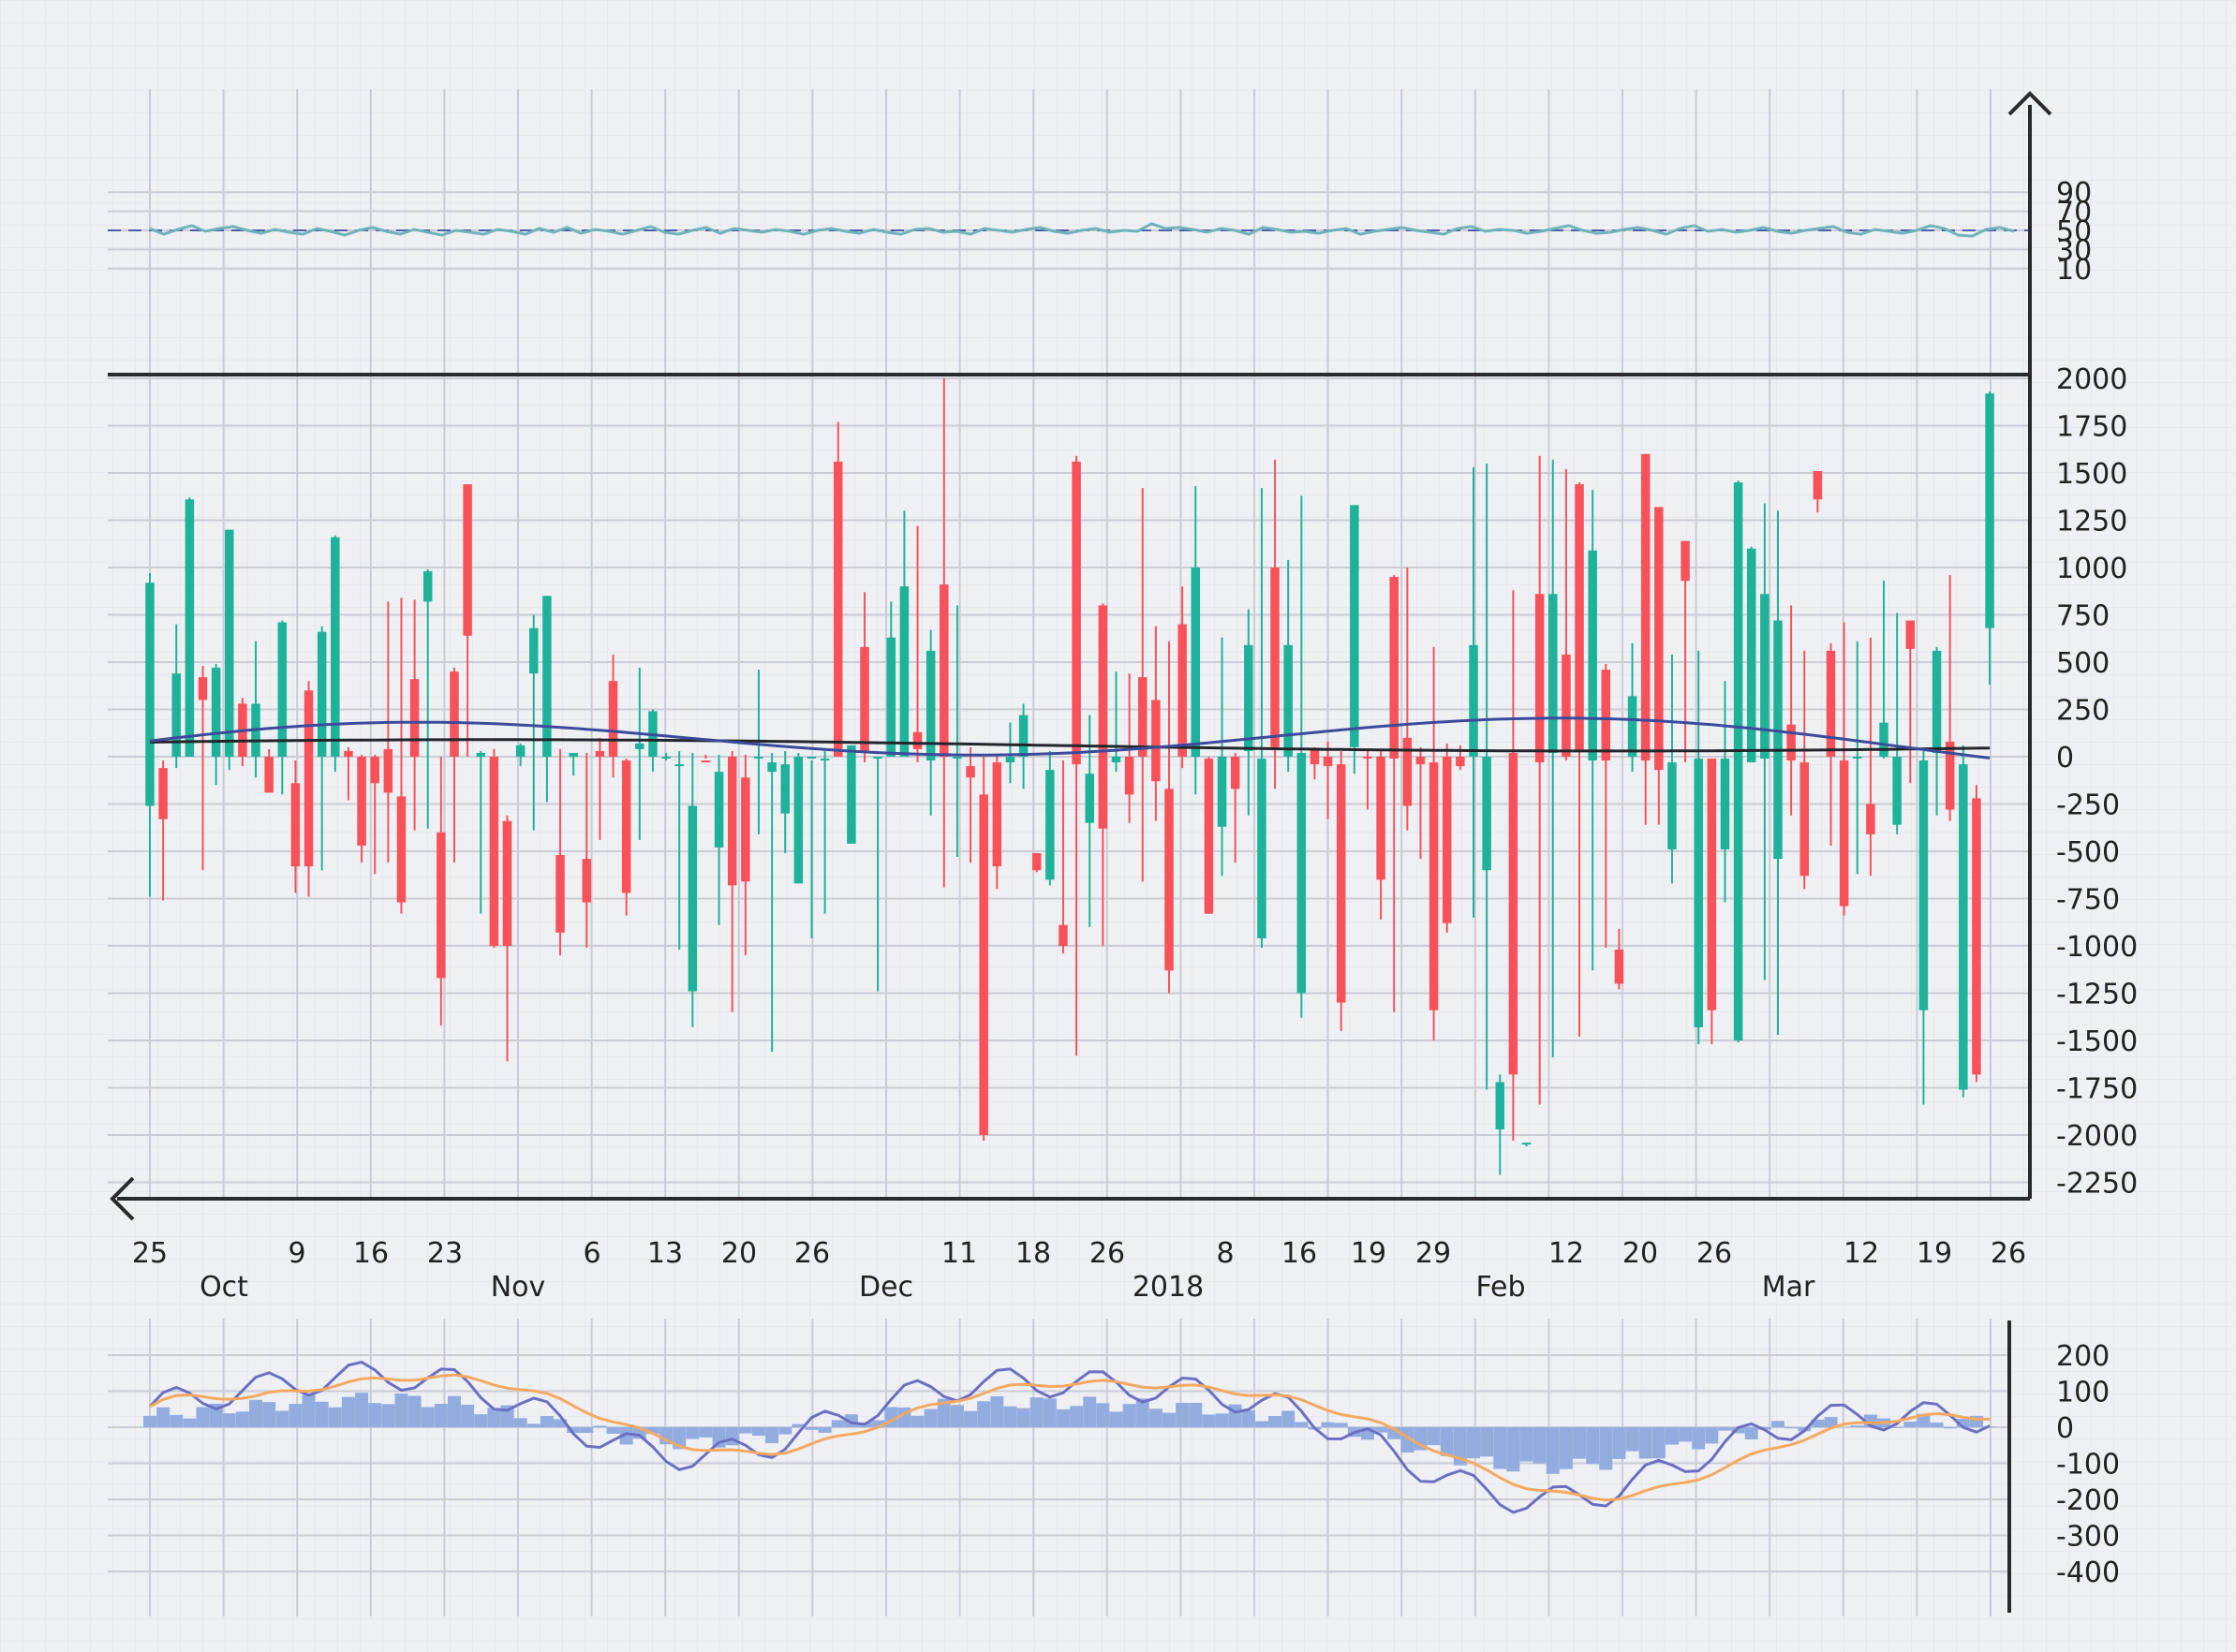 The width and height of the screenshot is (2236, 1652). Describe the element at coordinates (739, 1253) in the screenshot. I see `x-day-label: 20` at that location.